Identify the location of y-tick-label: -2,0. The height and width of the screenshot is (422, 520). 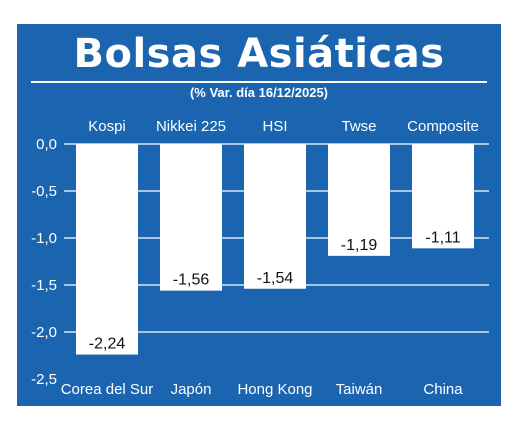
(44, 332).